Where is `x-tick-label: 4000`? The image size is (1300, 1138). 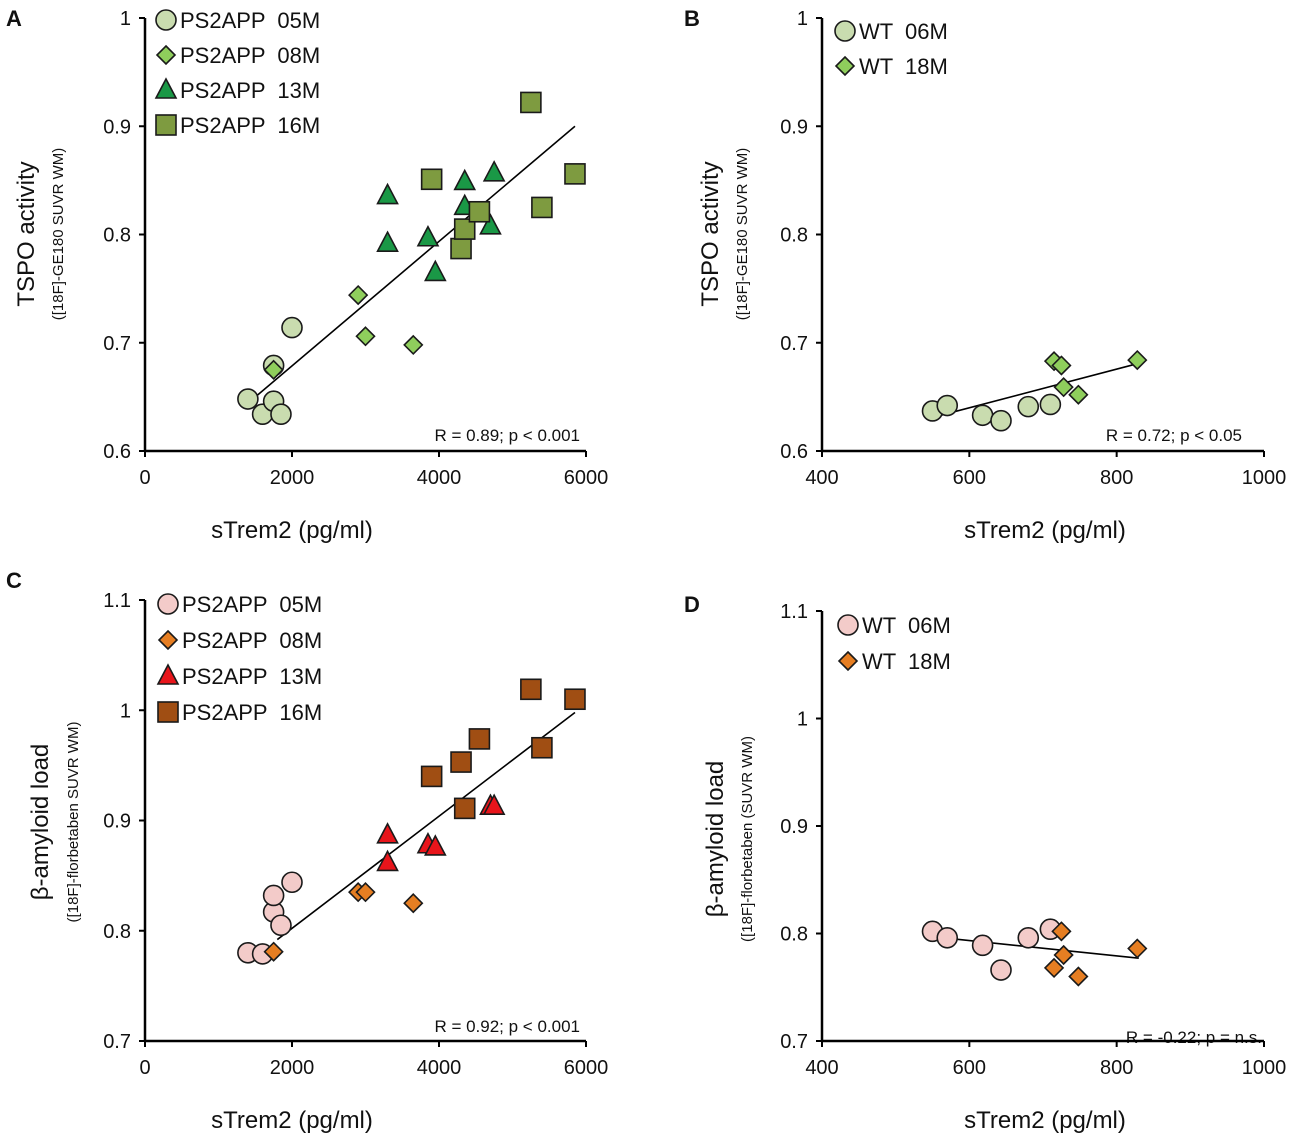 x-tick-label: 4000 is located at coordinates (439, 478).